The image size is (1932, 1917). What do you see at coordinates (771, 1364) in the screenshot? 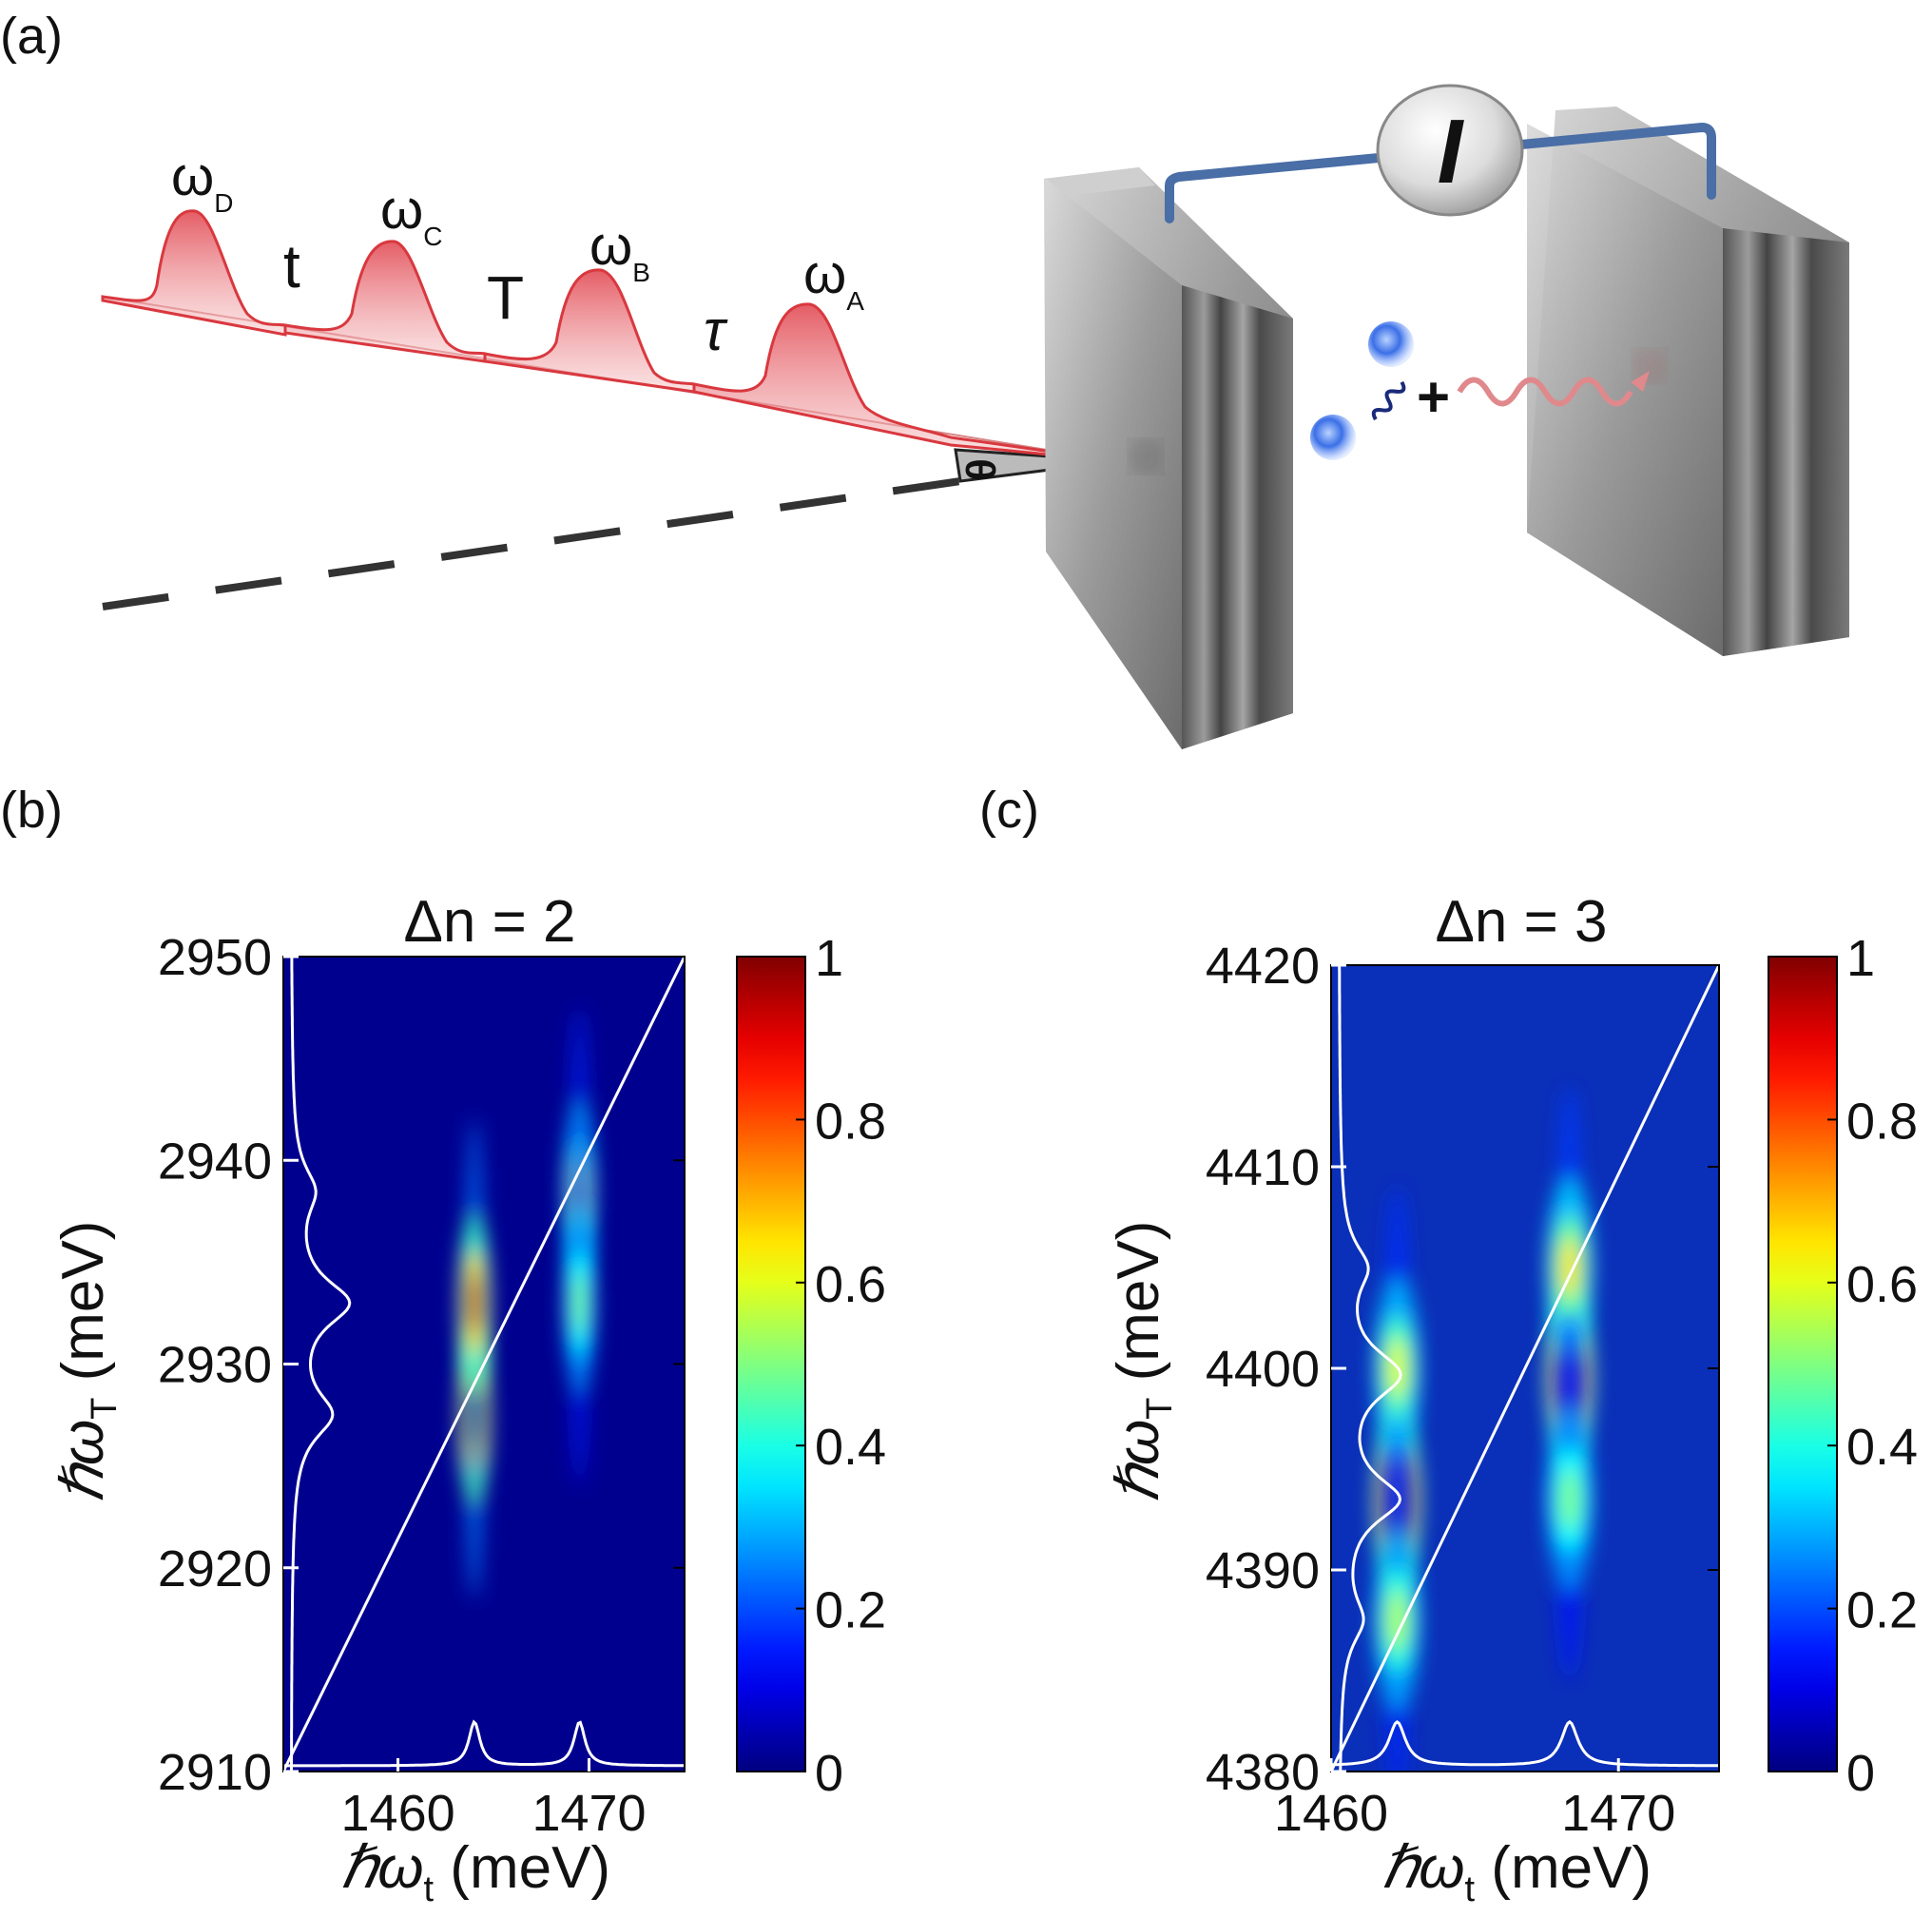
I see `chart-b-colorbar-scale` at bounding box center [771, 1364].